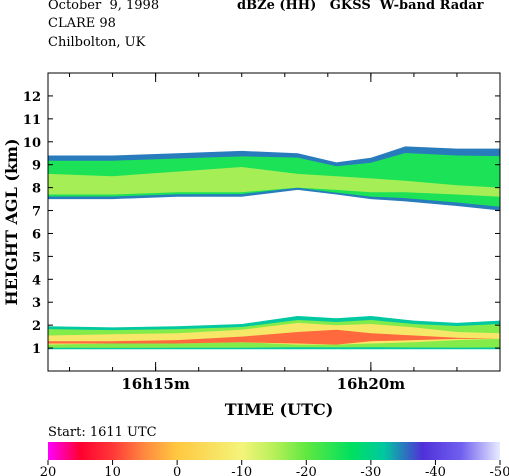 The width and height of the screenshot is (509, 476). Describe the element at coordinates (36, 189) in the screenshot. I see `y-tick-label: 8` at that location.